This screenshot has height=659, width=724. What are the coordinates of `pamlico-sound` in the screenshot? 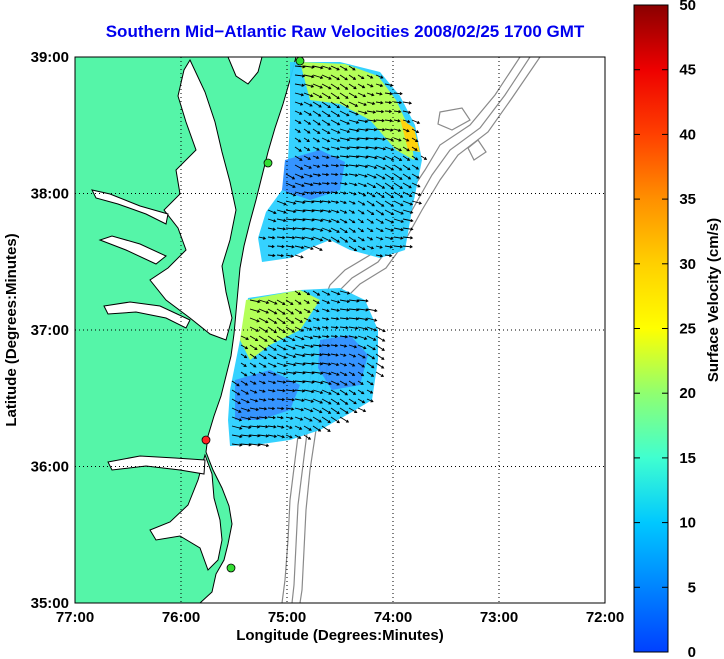 It's located at (186, 512).